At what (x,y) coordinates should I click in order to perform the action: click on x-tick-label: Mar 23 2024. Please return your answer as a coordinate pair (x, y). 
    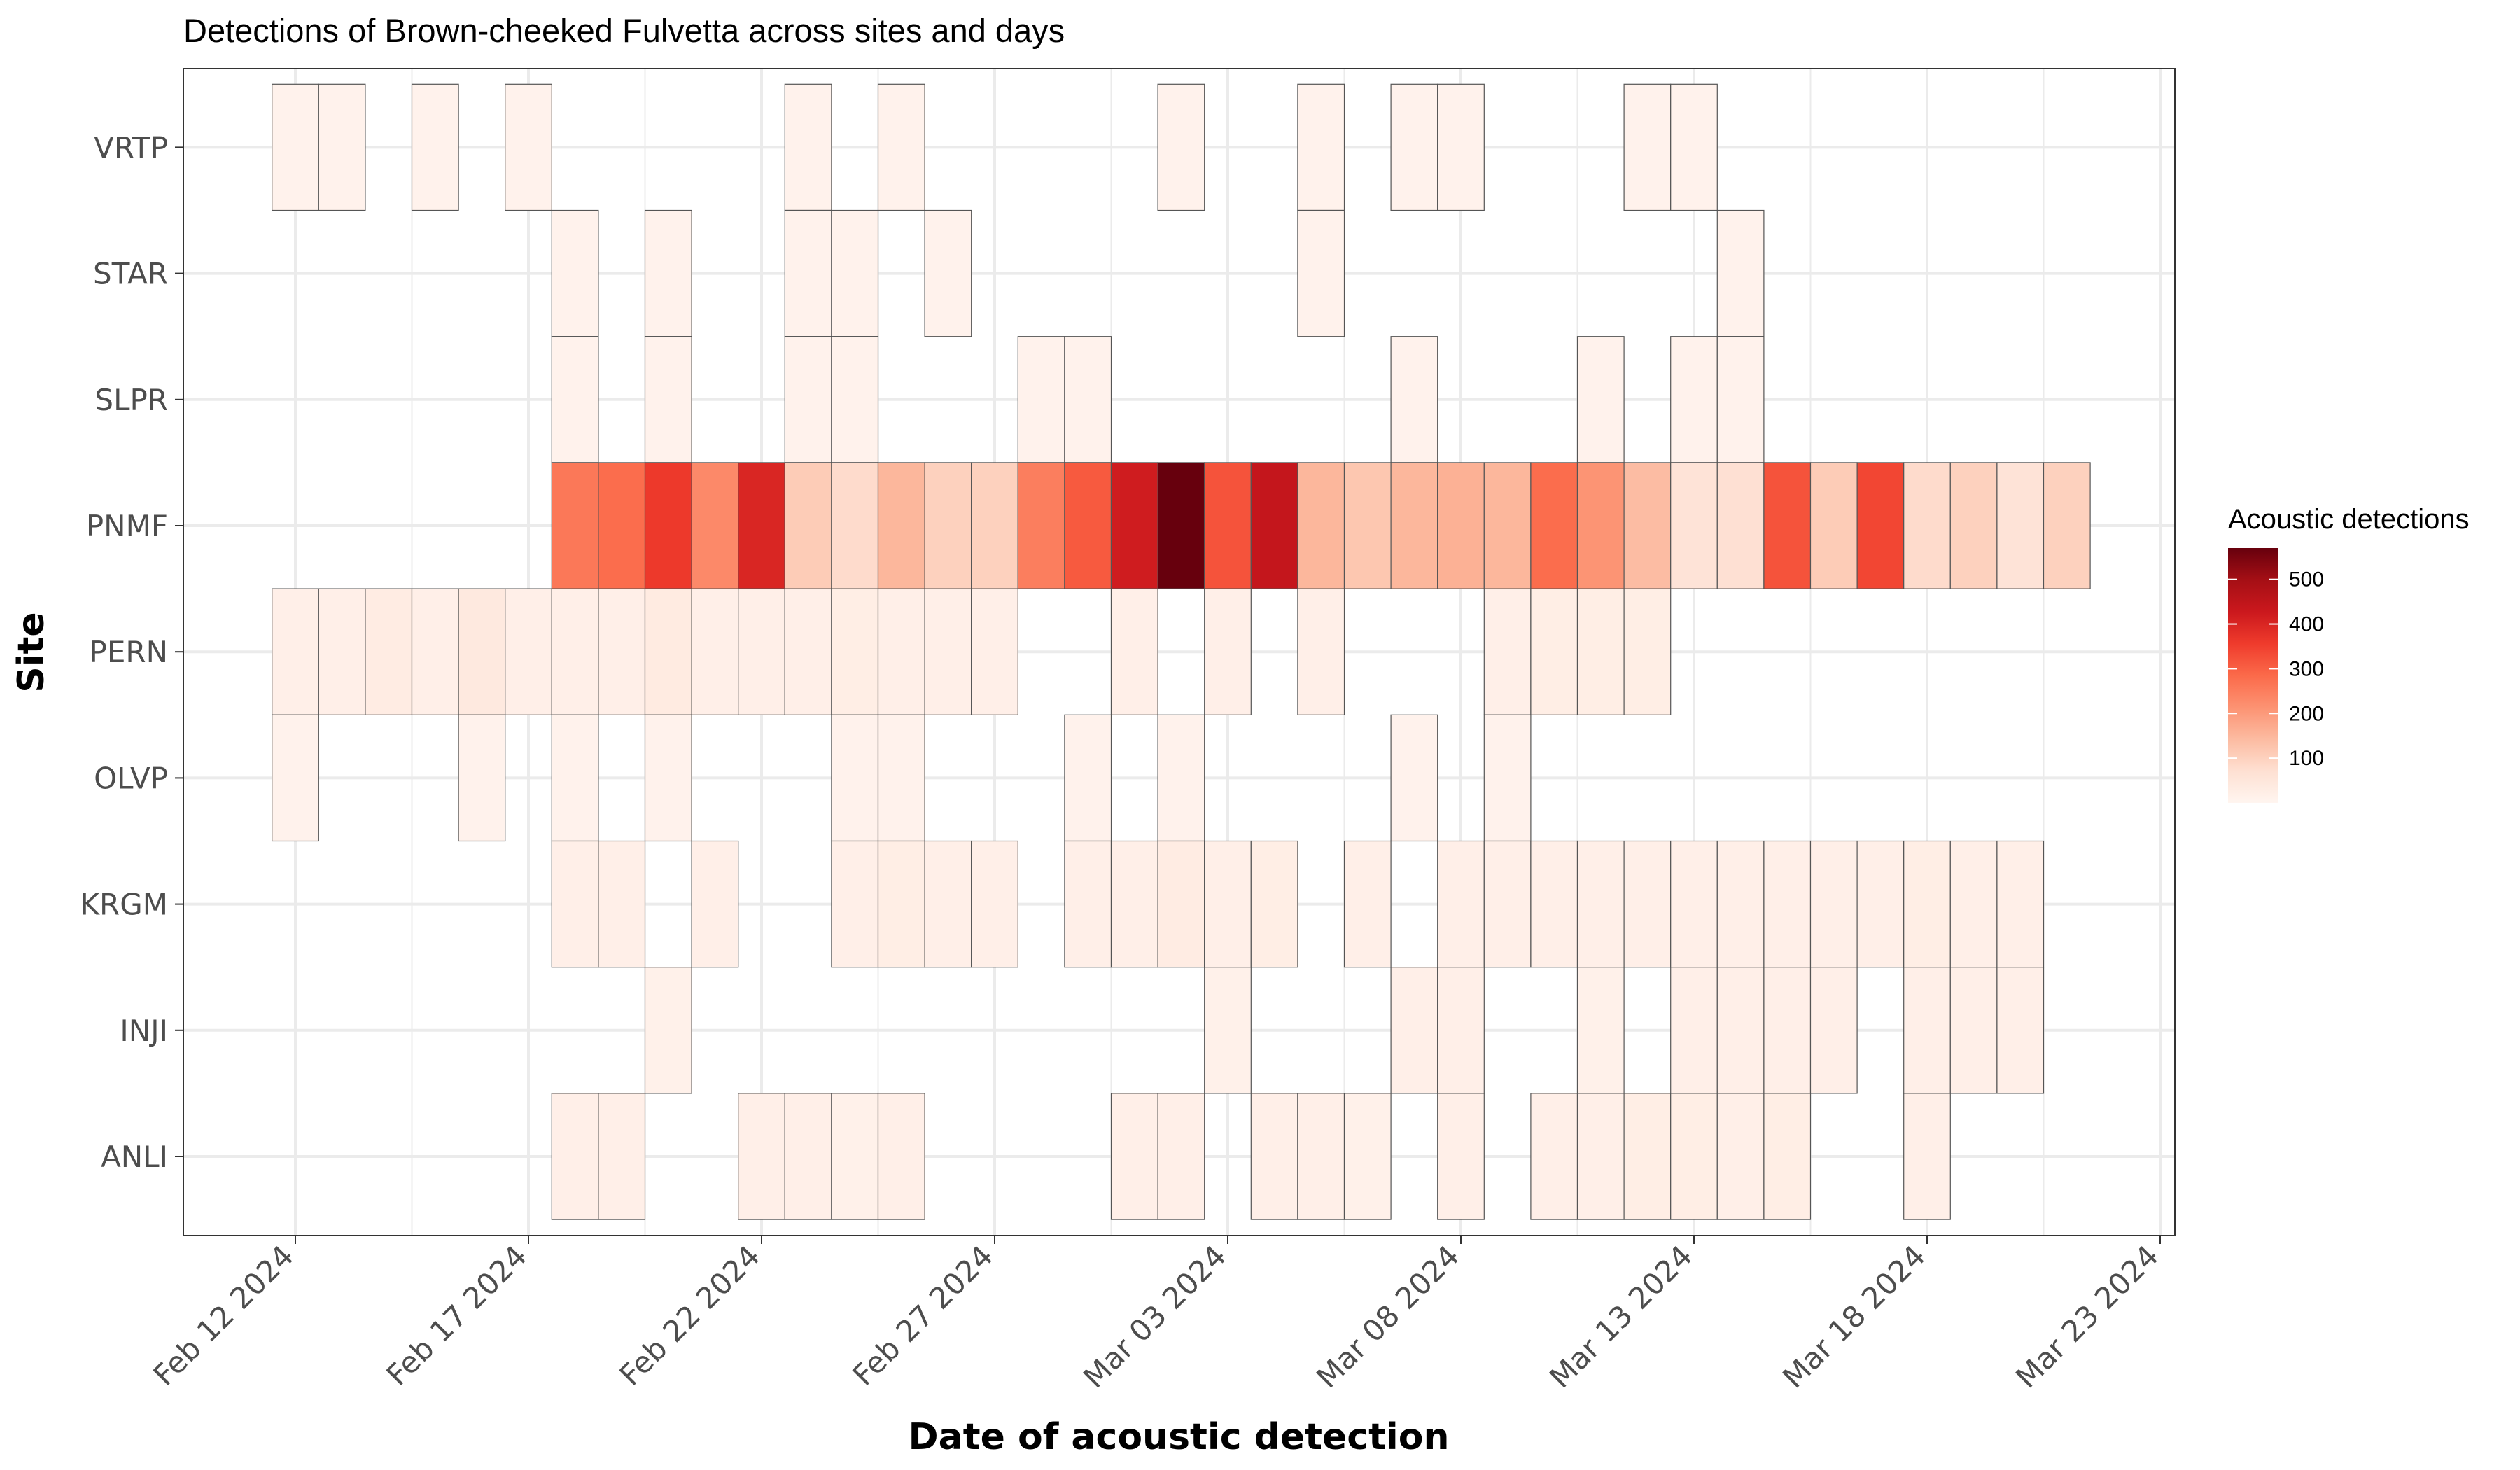
    Looking at the image, I should click on (2087, 1316).